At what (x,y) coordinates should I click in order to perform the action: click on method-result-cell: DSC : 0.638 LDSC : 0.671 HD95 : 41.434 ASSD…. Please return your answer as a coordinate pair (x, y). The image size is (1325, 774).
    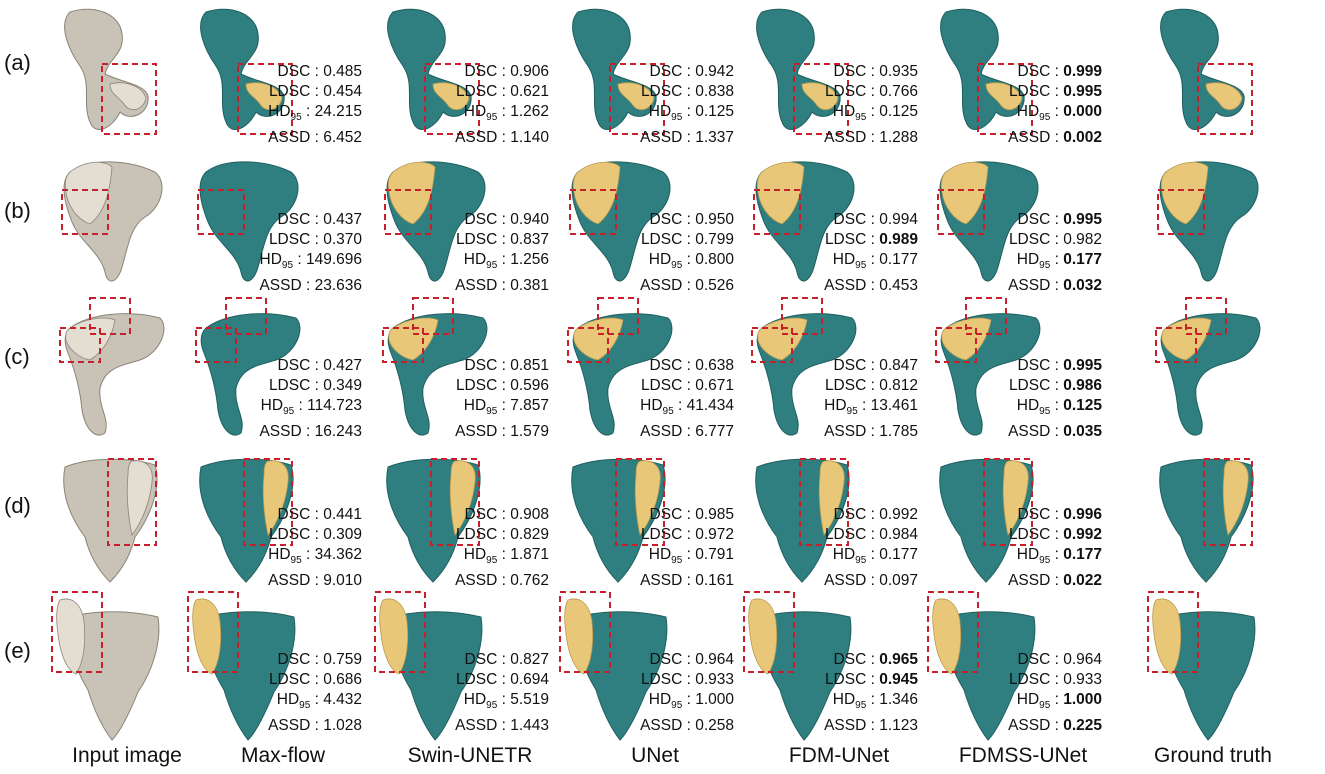
    Looking at the image, I should click on (645, 370).